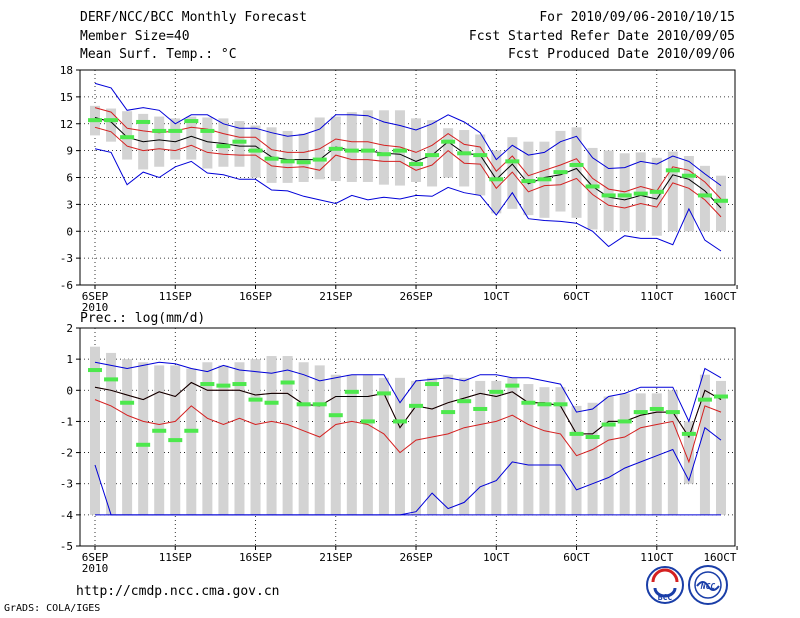 This screenshot has height=618, width=800. What do you see at coordinates (665, 597) in the screenshot?
I see `bcc-logo-text: BCC` at bounding box center [665, 597].